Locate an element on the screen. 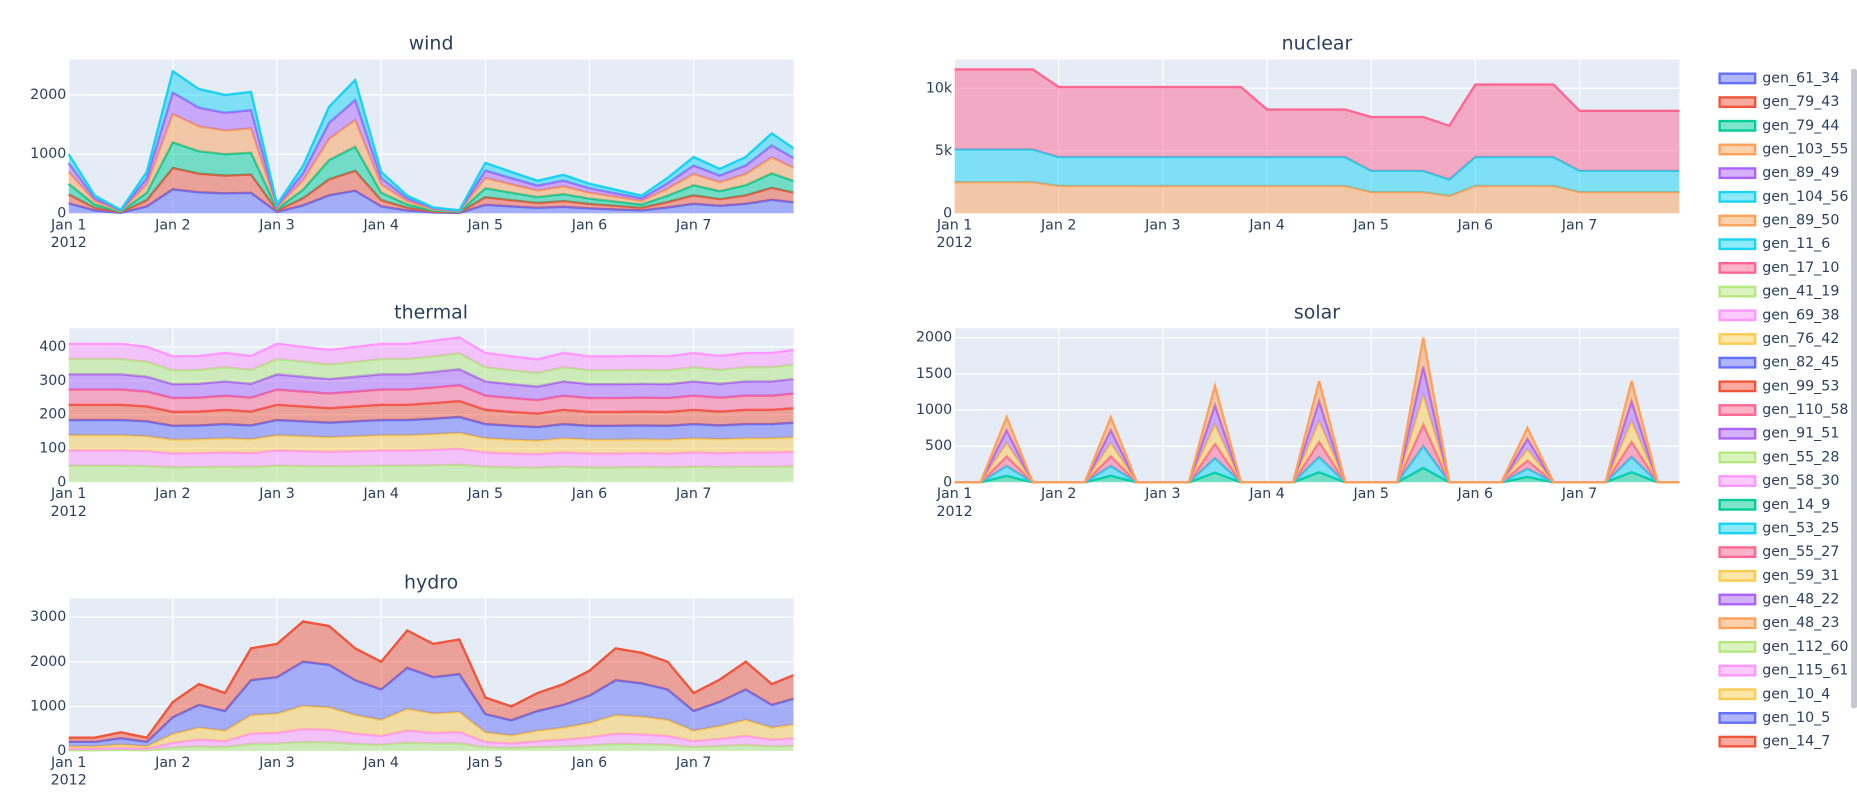 This screenshot has width=1857, height=794. legend-item: gen_104_56 is located at coordinates (1783, 197).